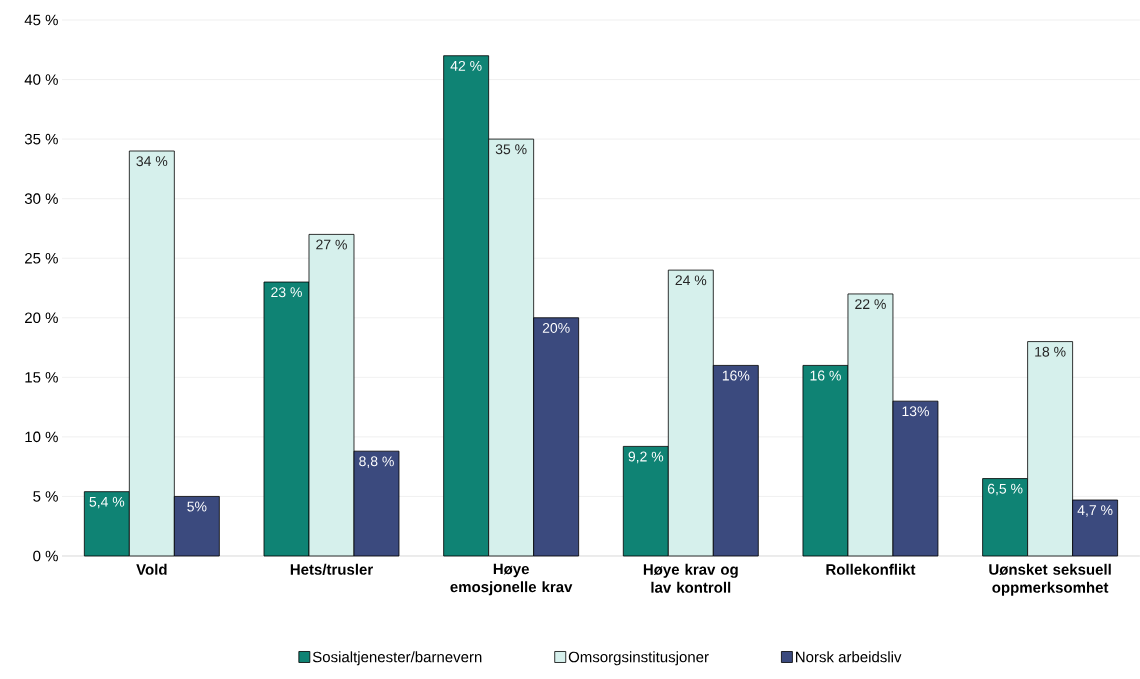  I want to click on y-tick-label: 0 %, so click(45, 556).